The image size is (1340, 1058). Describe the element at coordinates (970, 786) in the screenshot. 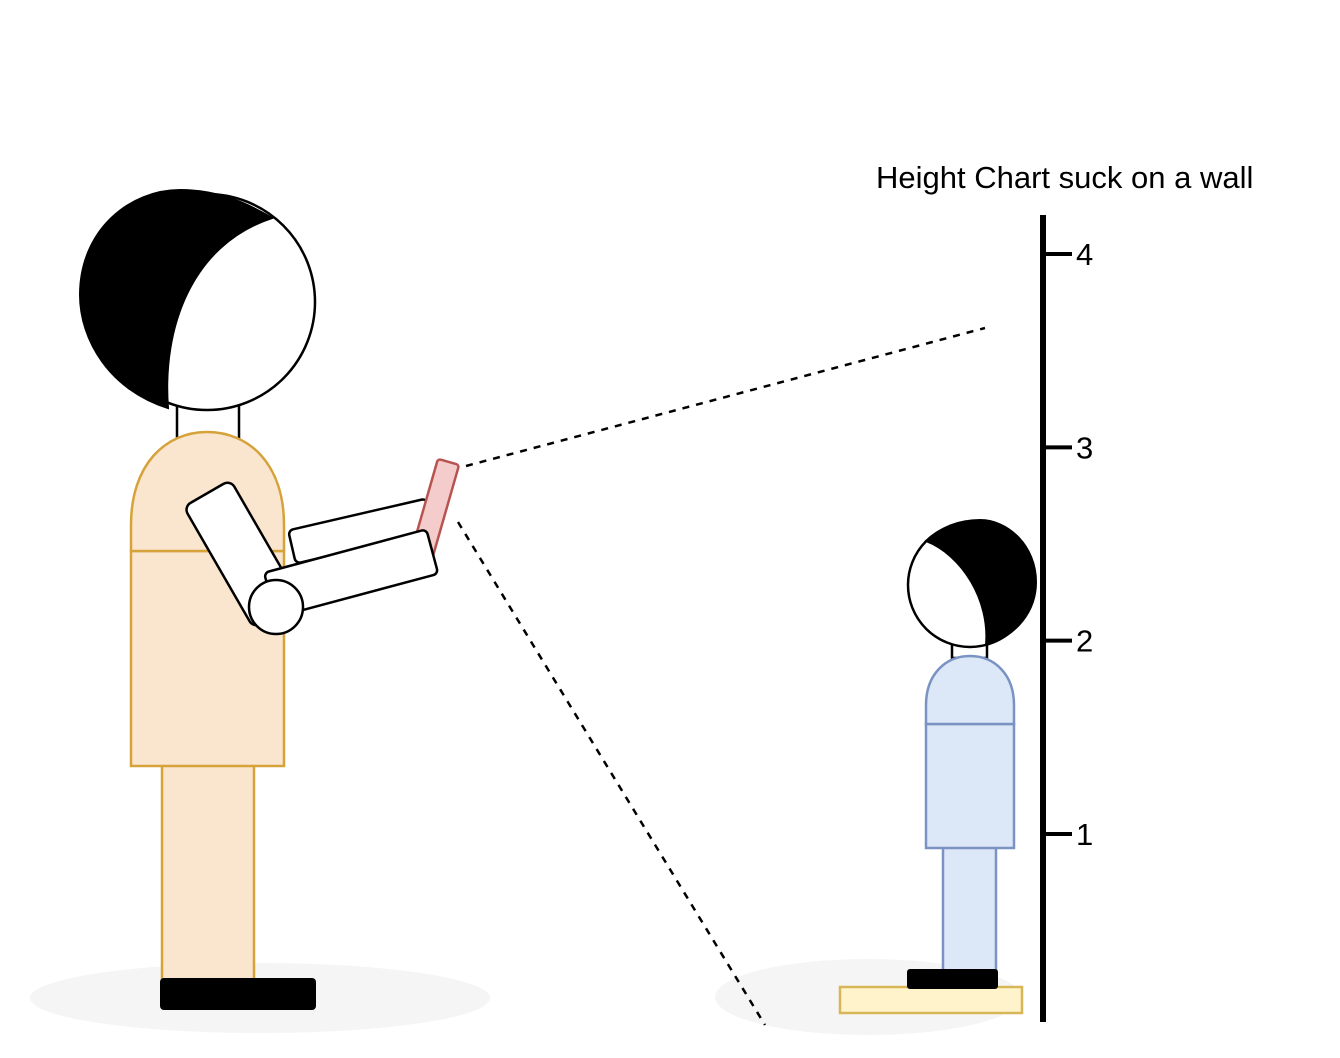

I see `child-torso-lower` at that location.